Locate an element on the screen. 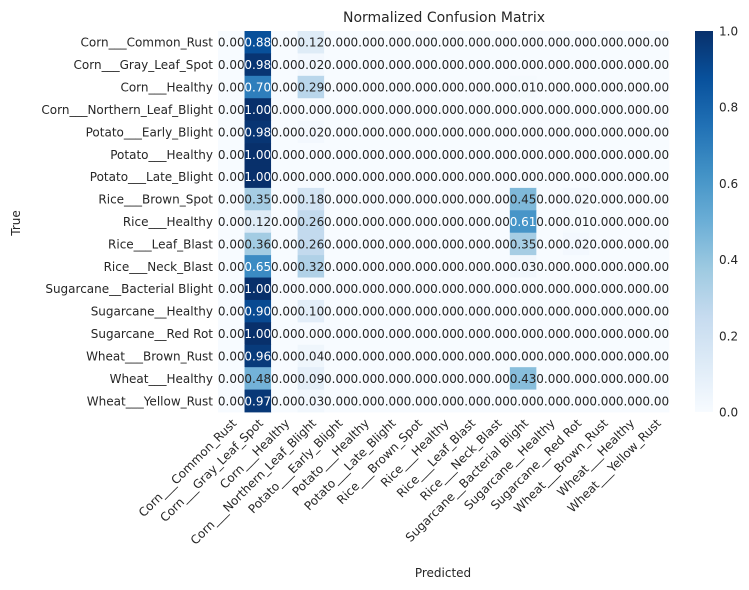 The width and height of the screenshot is (749, 590). colorbar-tick-label: 0.2 is located at coordinates (728, 336).